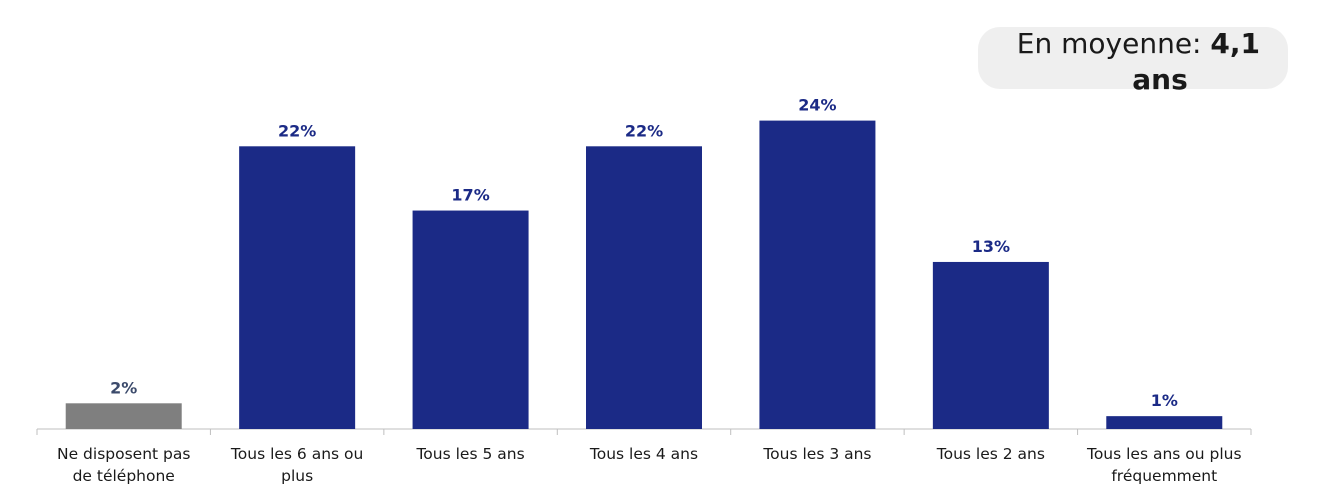 The width and height of the screenshot is (1322, 501). Describe the element at coordinates (1130, 62) in the screenshot. I see `average-summary-text: En moyenne: 4,1 ans` at that location.